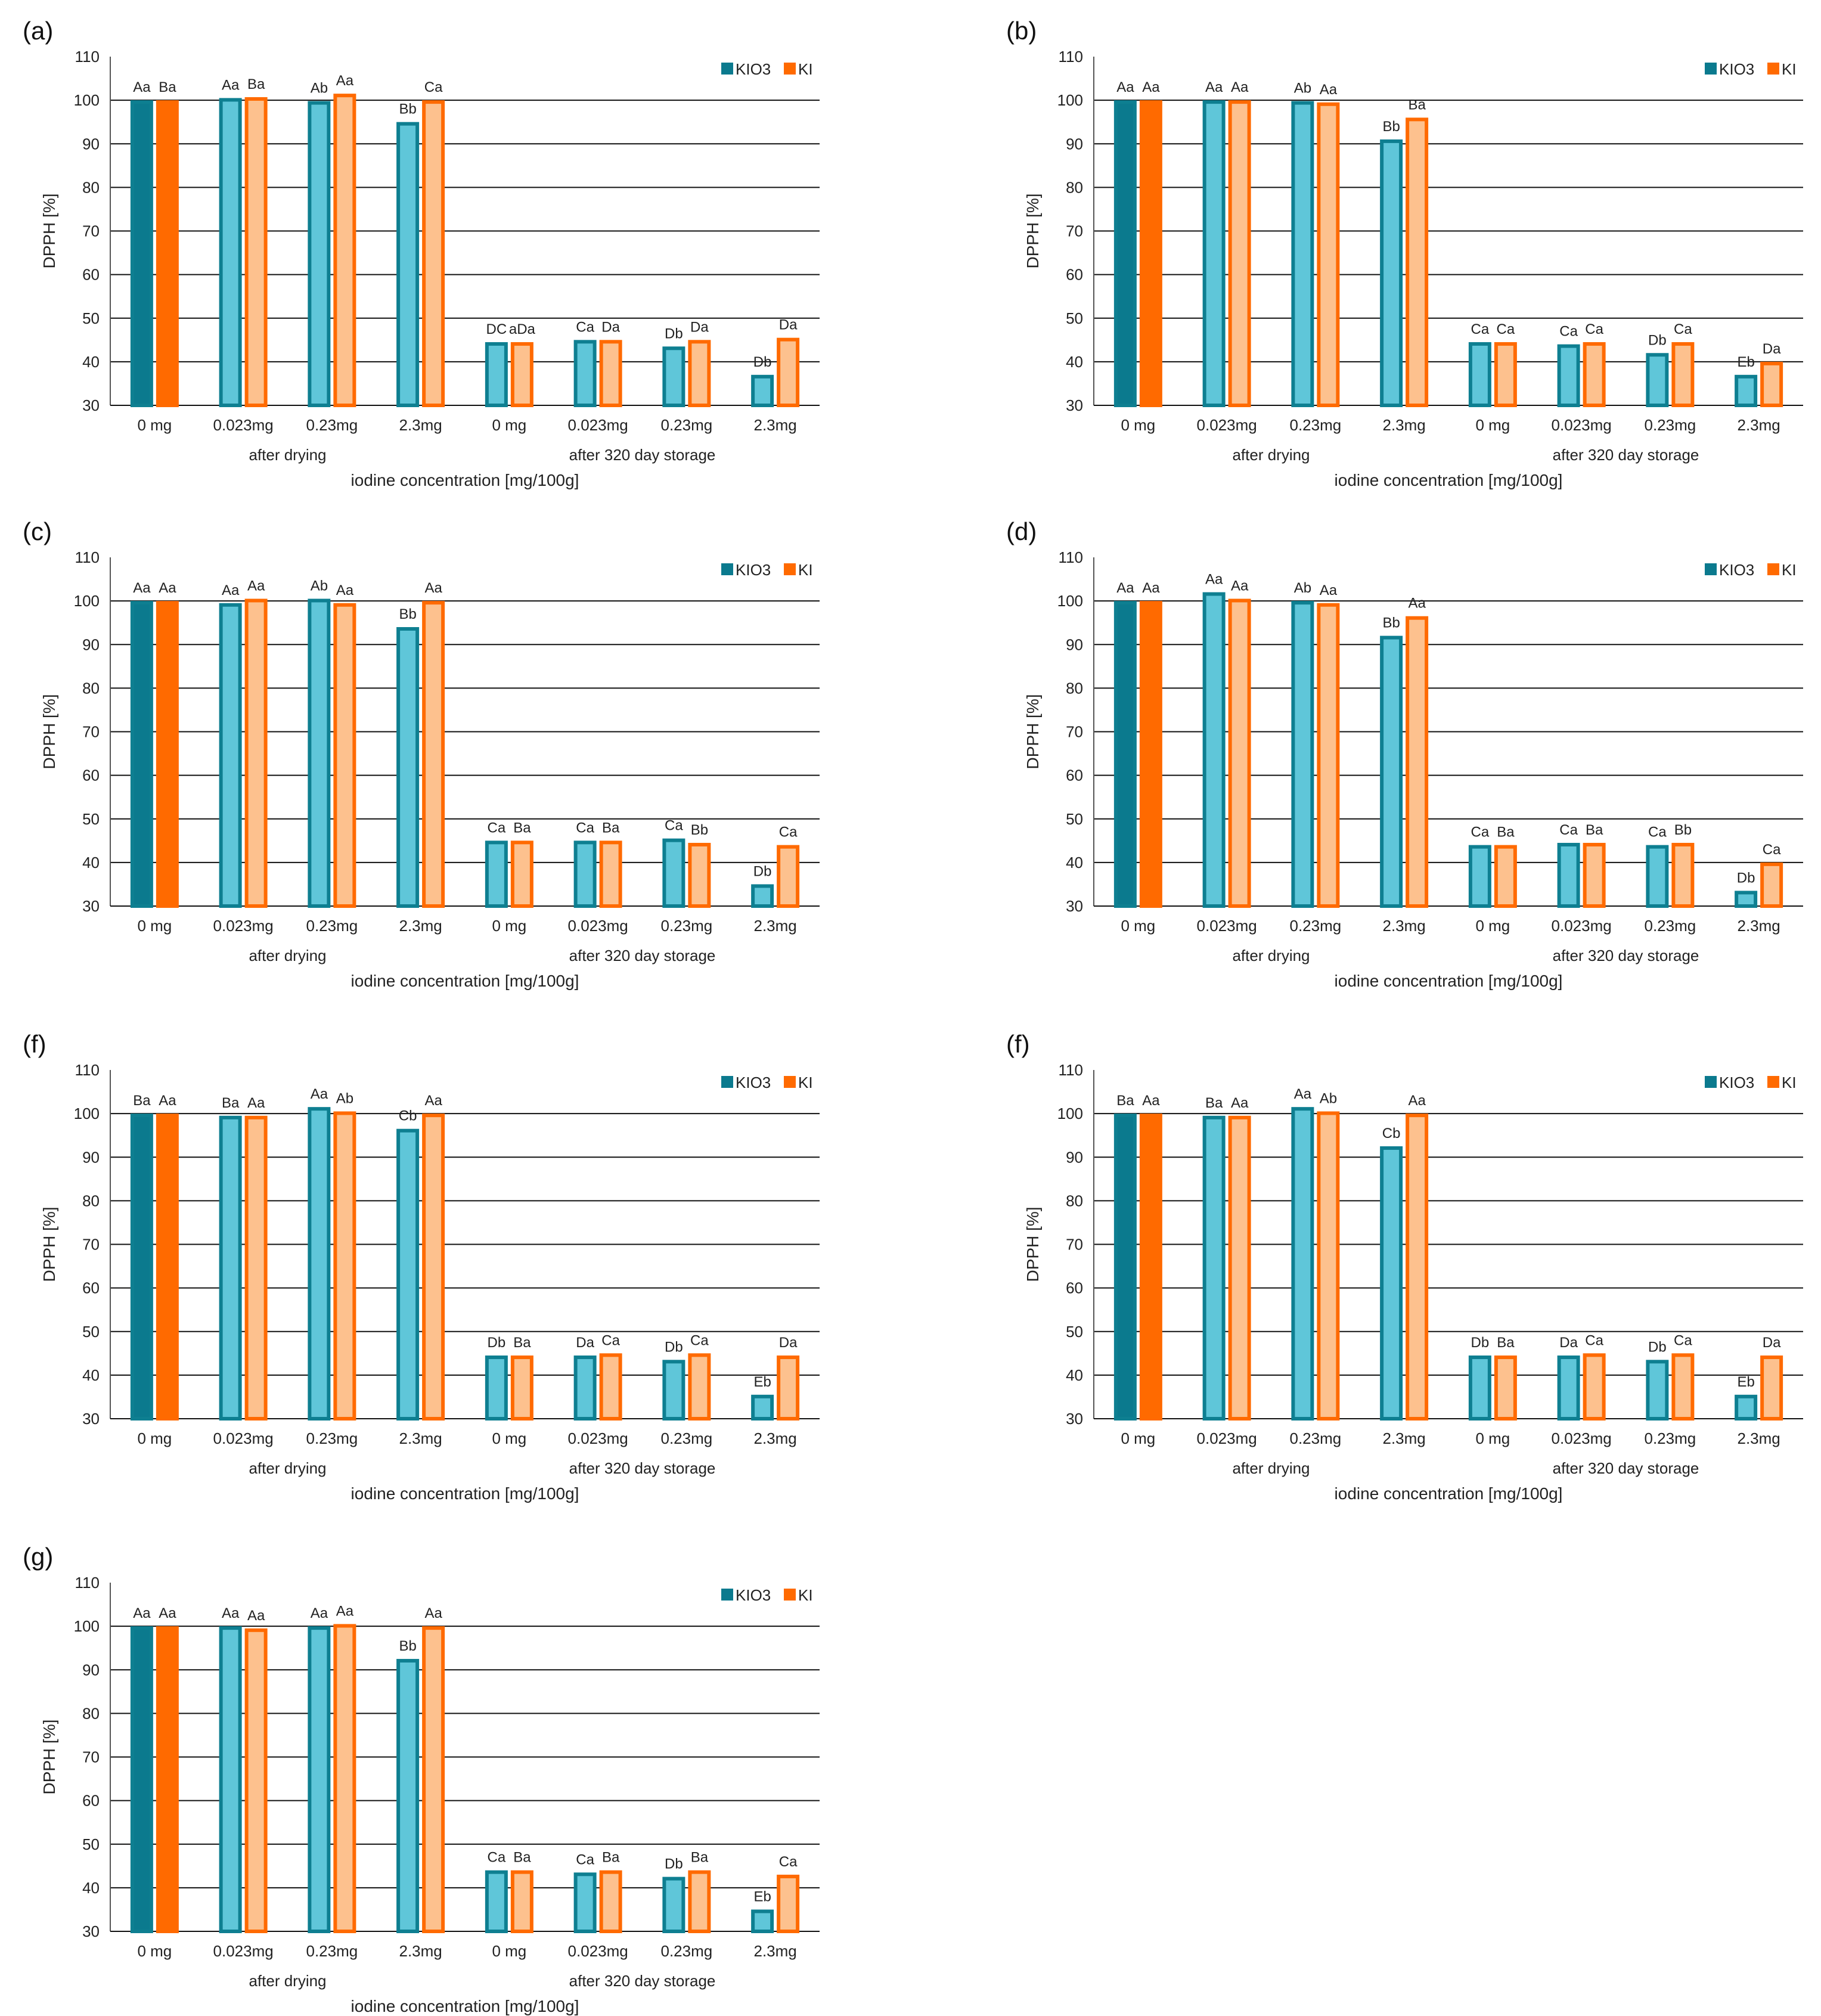  What do you see at coordinates (1071, 57) in the screenshot?
I see `y-tick-label: 110` at bounding box center [1071, 57].